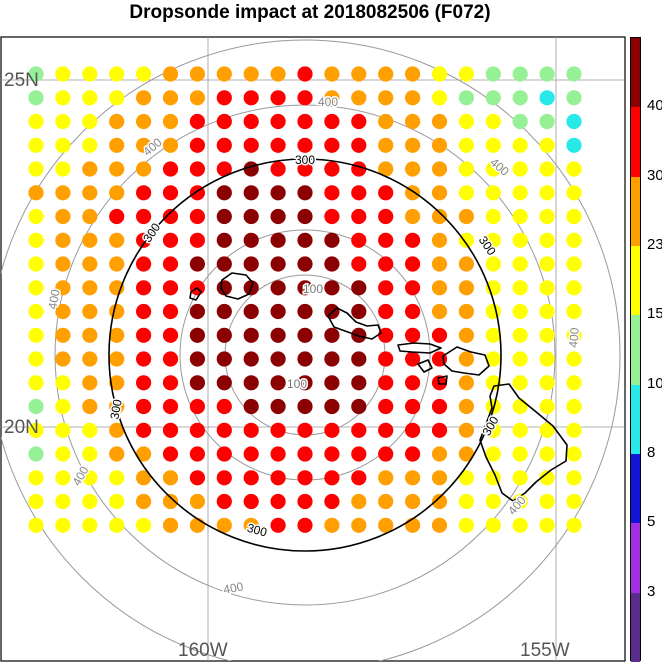 This screenshot has width=662, height=664. I want to click on colorbar-label: 30, so click(654, 175).